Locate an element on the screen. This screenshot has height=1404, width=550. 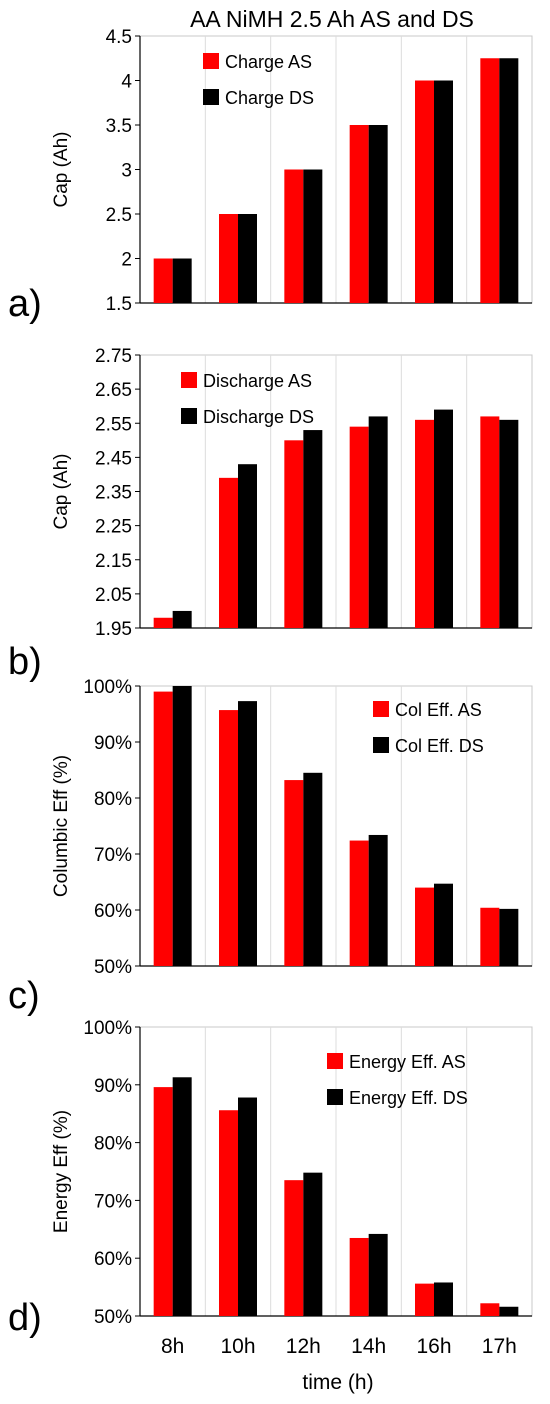
x-tick-label: 16h is located at coordinates (433, 1346).